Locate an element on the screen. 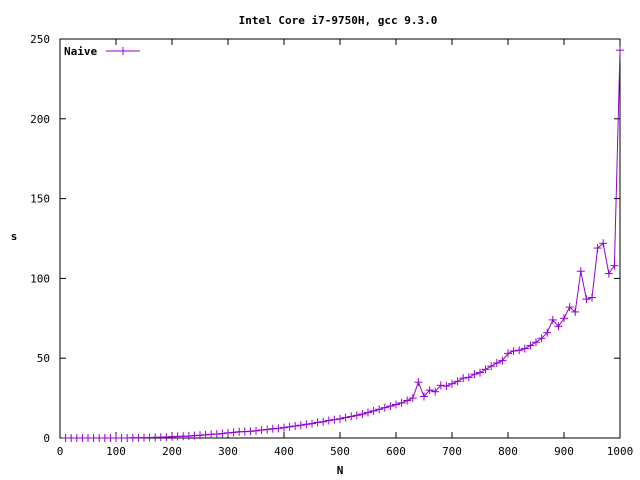  legend-sample-marker is located at coordinates (123, 51).